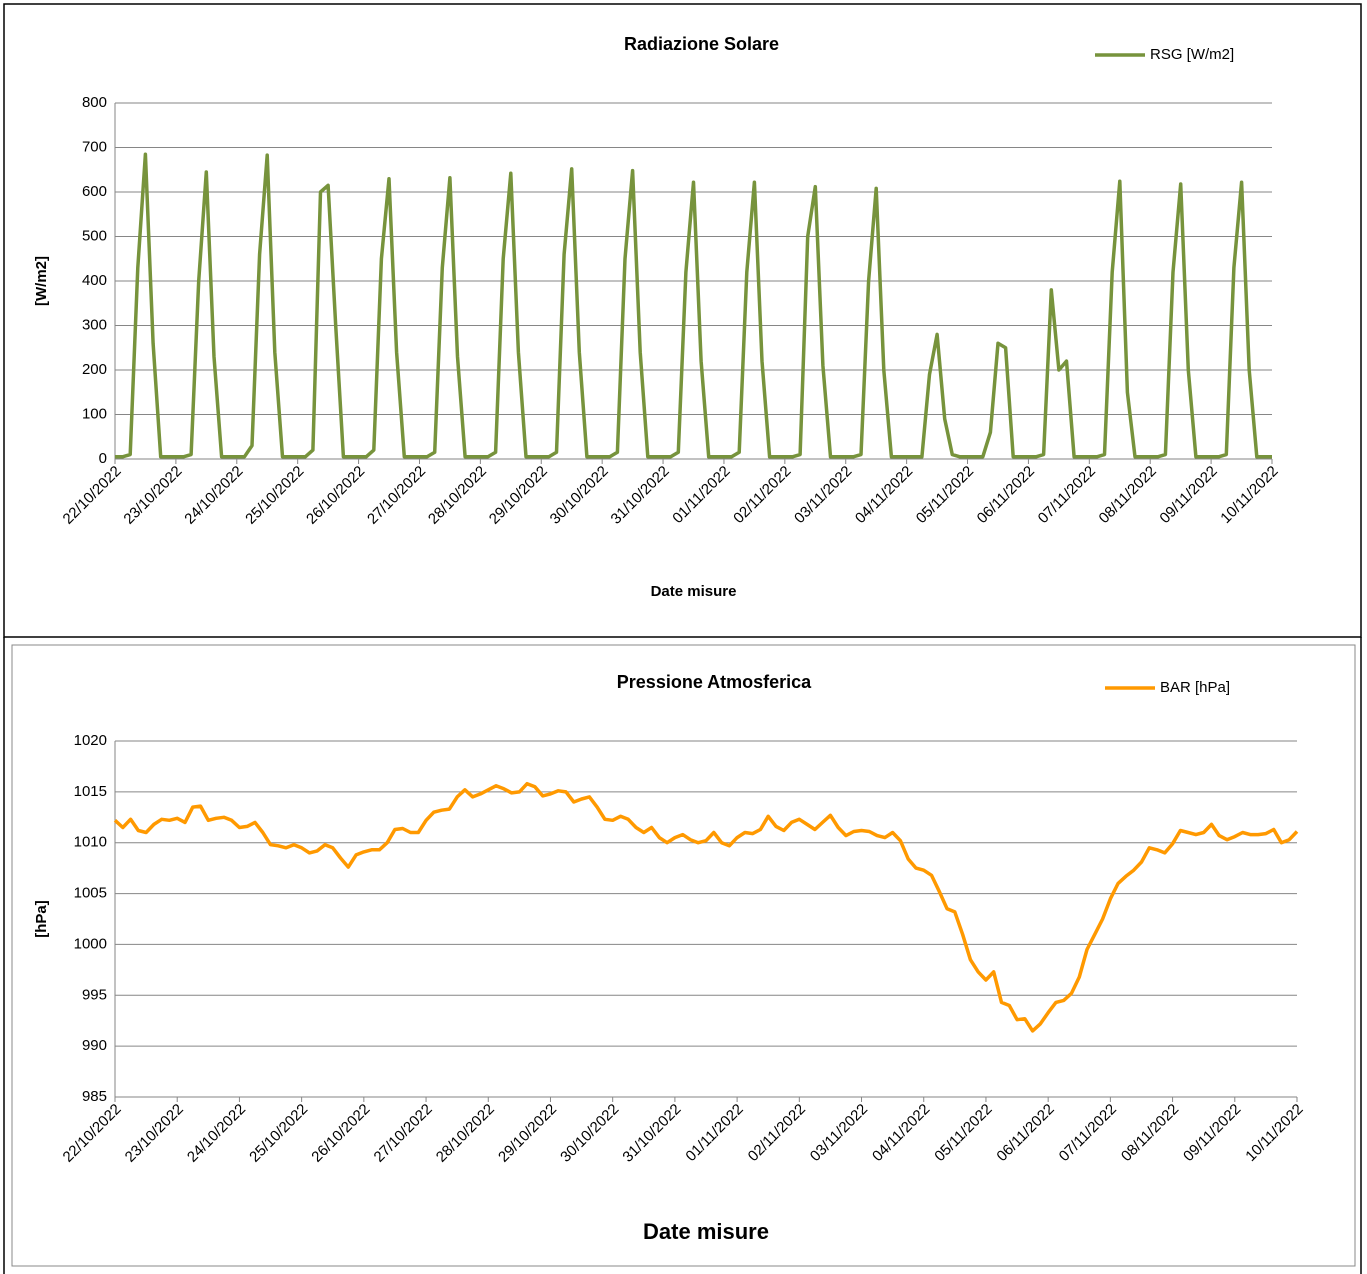 The height and width of the screenshot is (1274, 1367). I want to click on y-tick-label: 0, so click(103, 458).